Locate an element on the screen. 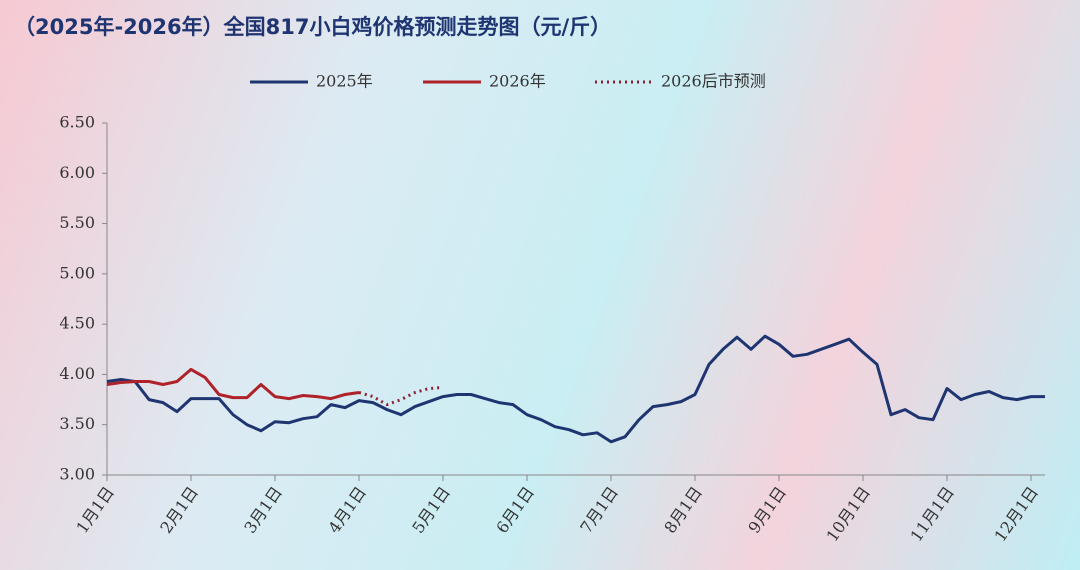 Image resolution: width=1080 pixels, height=570 pixels. x-tick-label: 1月1日 is located at coordinates (95, 510).